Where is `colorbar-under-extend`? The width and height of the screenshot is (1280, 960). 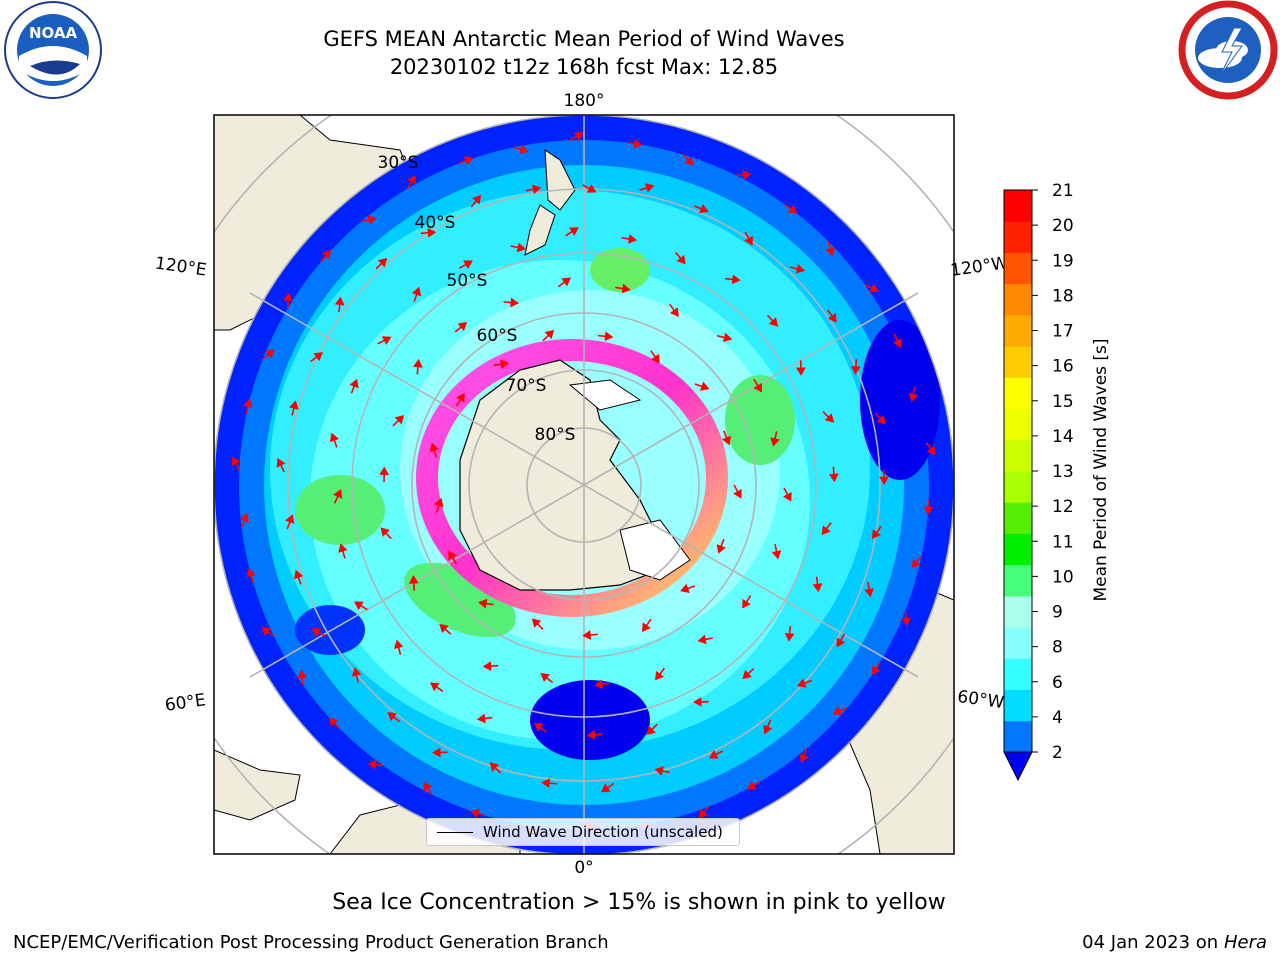 colorbar-under-extend is located at coordinates (1018, 766).